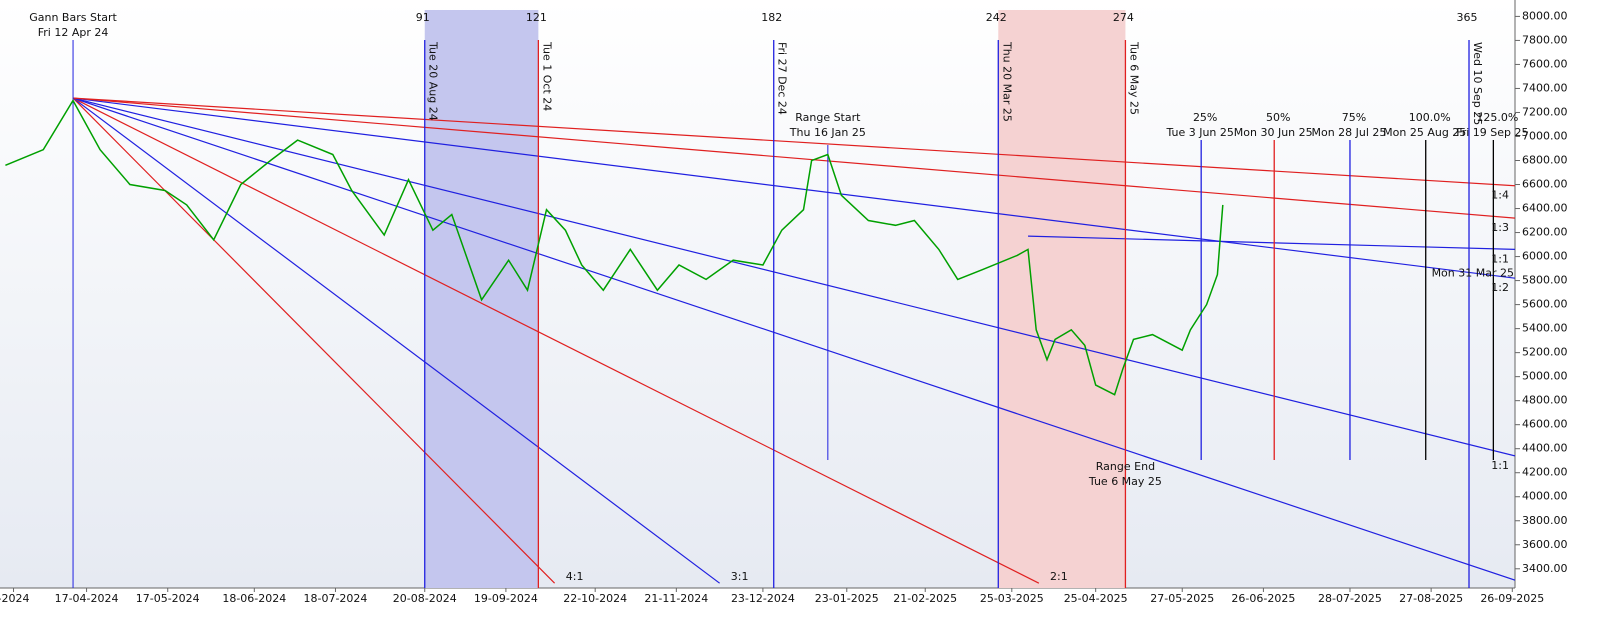 The height and width of the screenshot is (623, 1600). I want to click on fan-label: 1:2, so click(1500, 287).